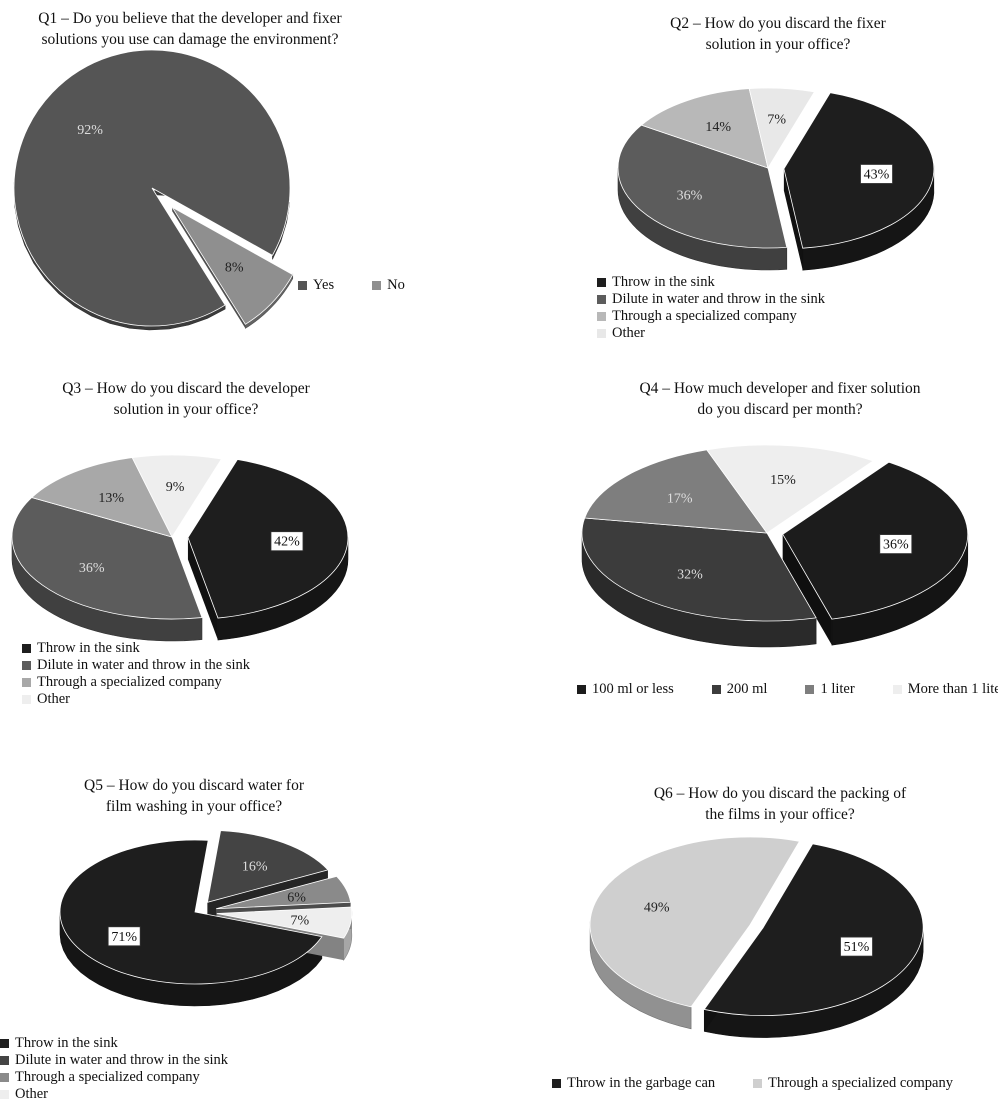 The height and width of the screenshot is (1109, 998). I want to click on data-label: 9%, so click(175, 487).